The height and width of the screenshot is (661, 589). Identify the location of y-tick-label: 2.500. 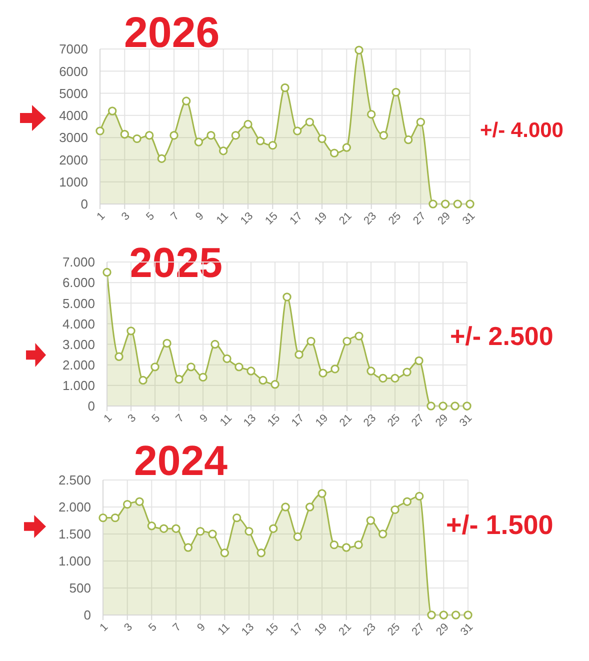
(74, 480).